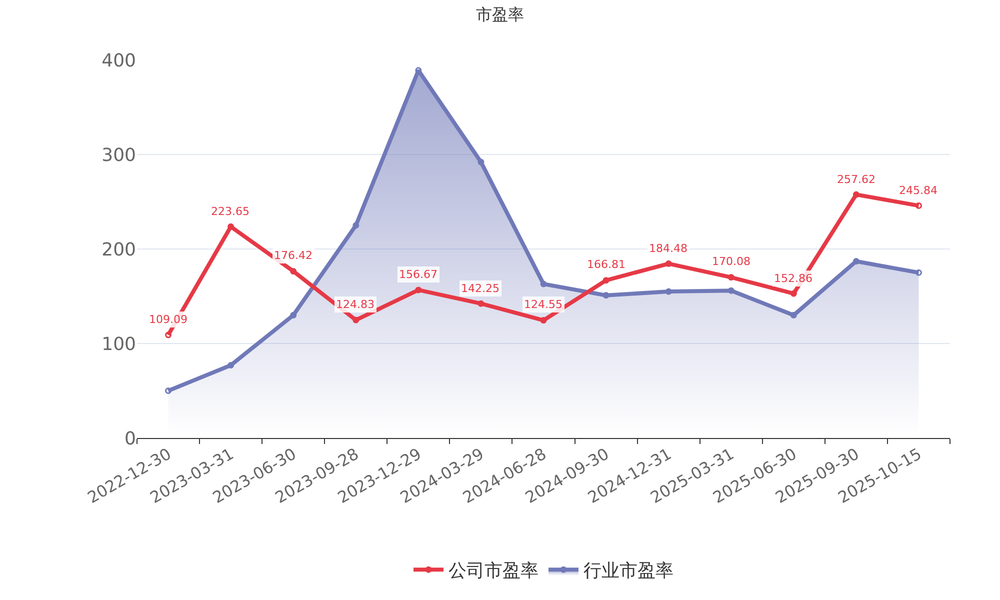  I want to click on data-label: 245.84, so click(918, 190).